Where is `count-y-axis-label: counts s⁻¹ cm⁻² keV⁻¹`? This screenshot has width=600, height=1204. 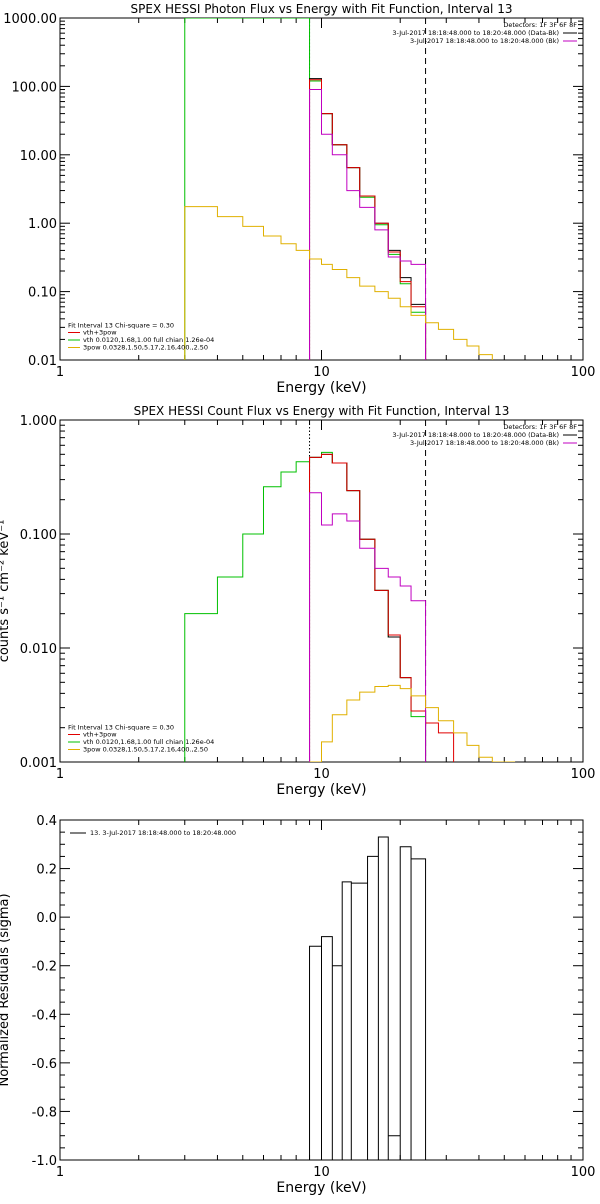
count-y-axis-label: counts s⁻¹ cm⁻² keV⁻¹ is located at coordinates (6, 591).